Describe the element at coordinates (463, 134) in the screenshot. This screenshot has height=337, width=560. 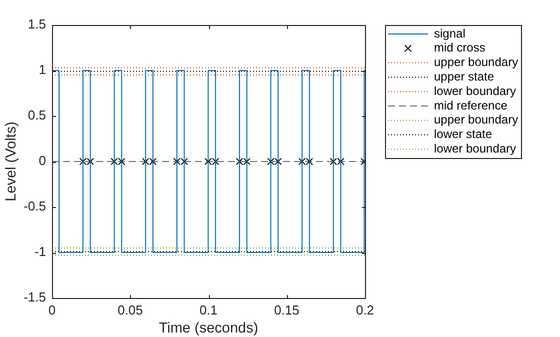
I see `legend-label: lower state` at that location.